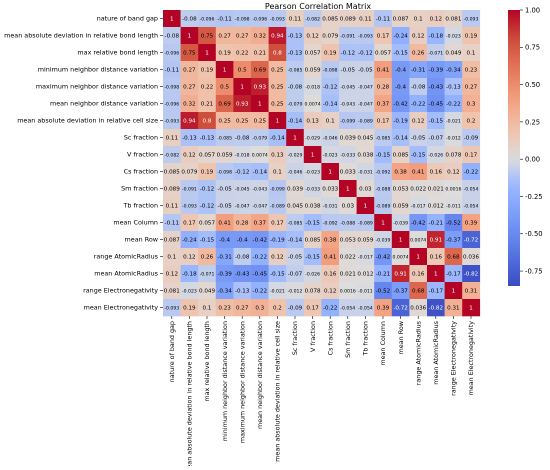 The height and width of the screenshot is (470, 550). I want to click on cell-value-label: 0.69, so click(260, 71).